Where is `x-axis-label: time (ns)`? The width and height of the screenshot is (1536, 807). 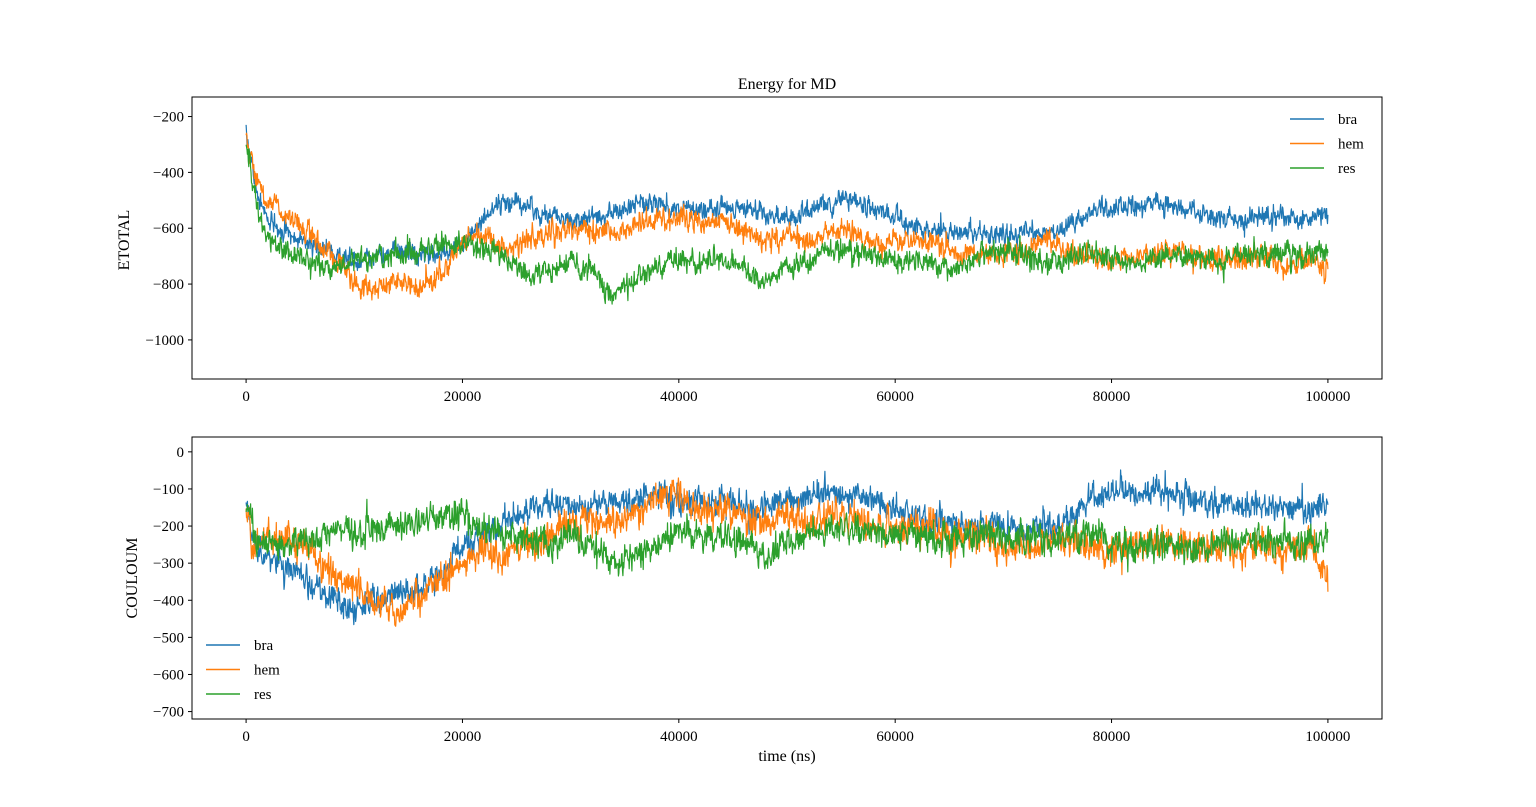 x-axis-label: time (ns) is located at coordinates (786, 756).